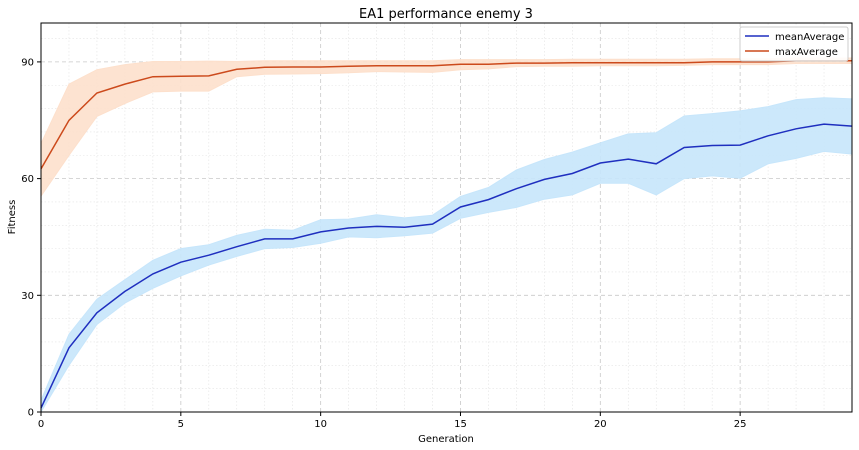  I want to click on y-tick-label: 0, so click(31, 413).